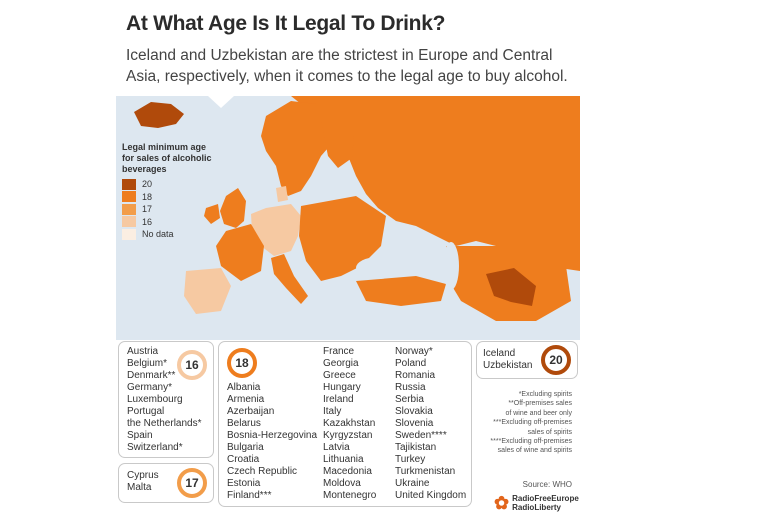 This screenshot has height=523, width=768. Describe the element at coordinates (155, 399) in the screenshot. I see `country-name: Luxembourg` at that location.